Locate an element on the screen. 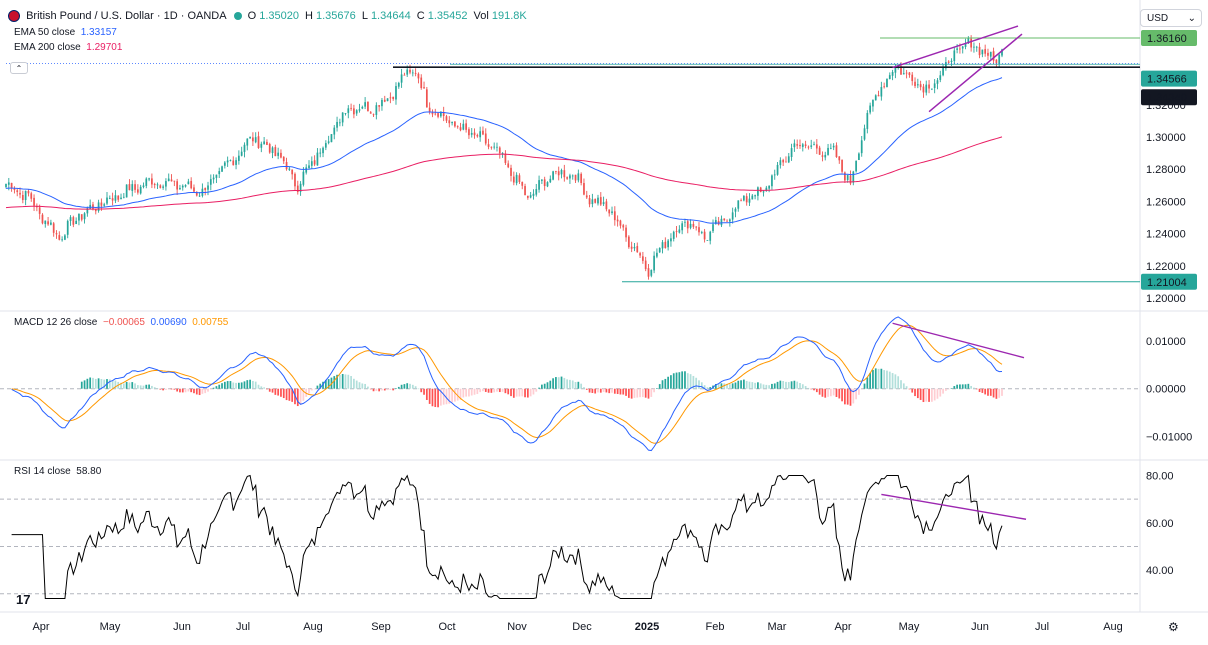 This screenshot has width=1208, height=645. collapse-legend-button: ⌃ is located at coordinates (19, 68).